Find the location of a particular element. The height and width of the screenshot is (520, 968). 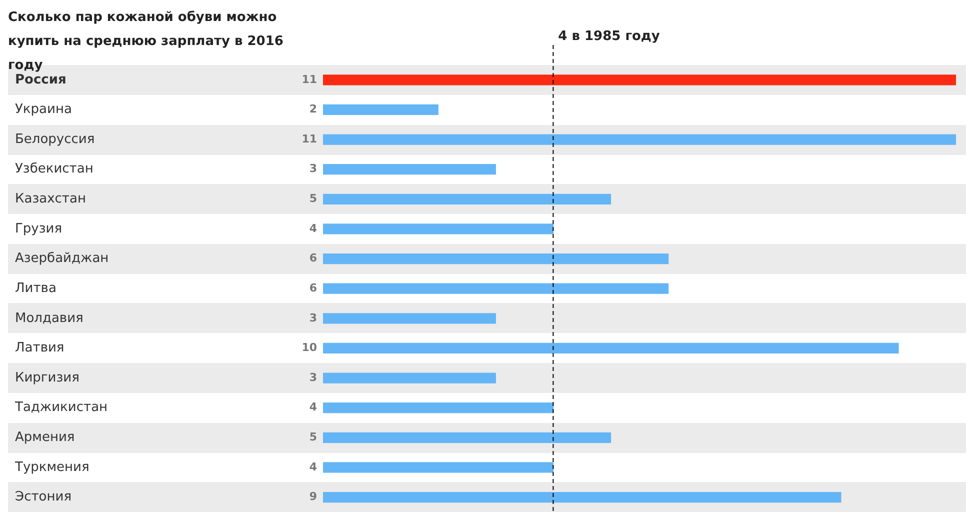

y-tick-label: Эстония is located at coordinates (43, 497).